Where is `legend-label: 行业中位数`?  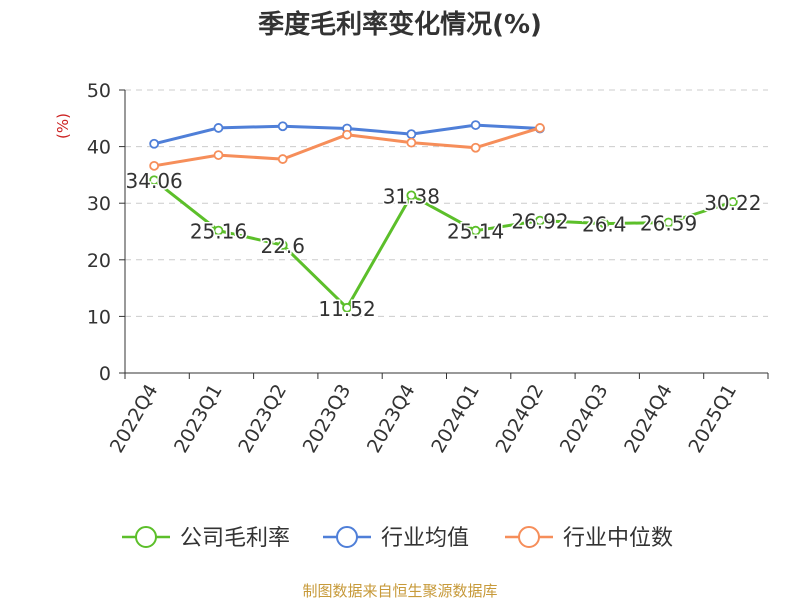 legend-label: 行业中位数 is located at coordinates (618, 538).